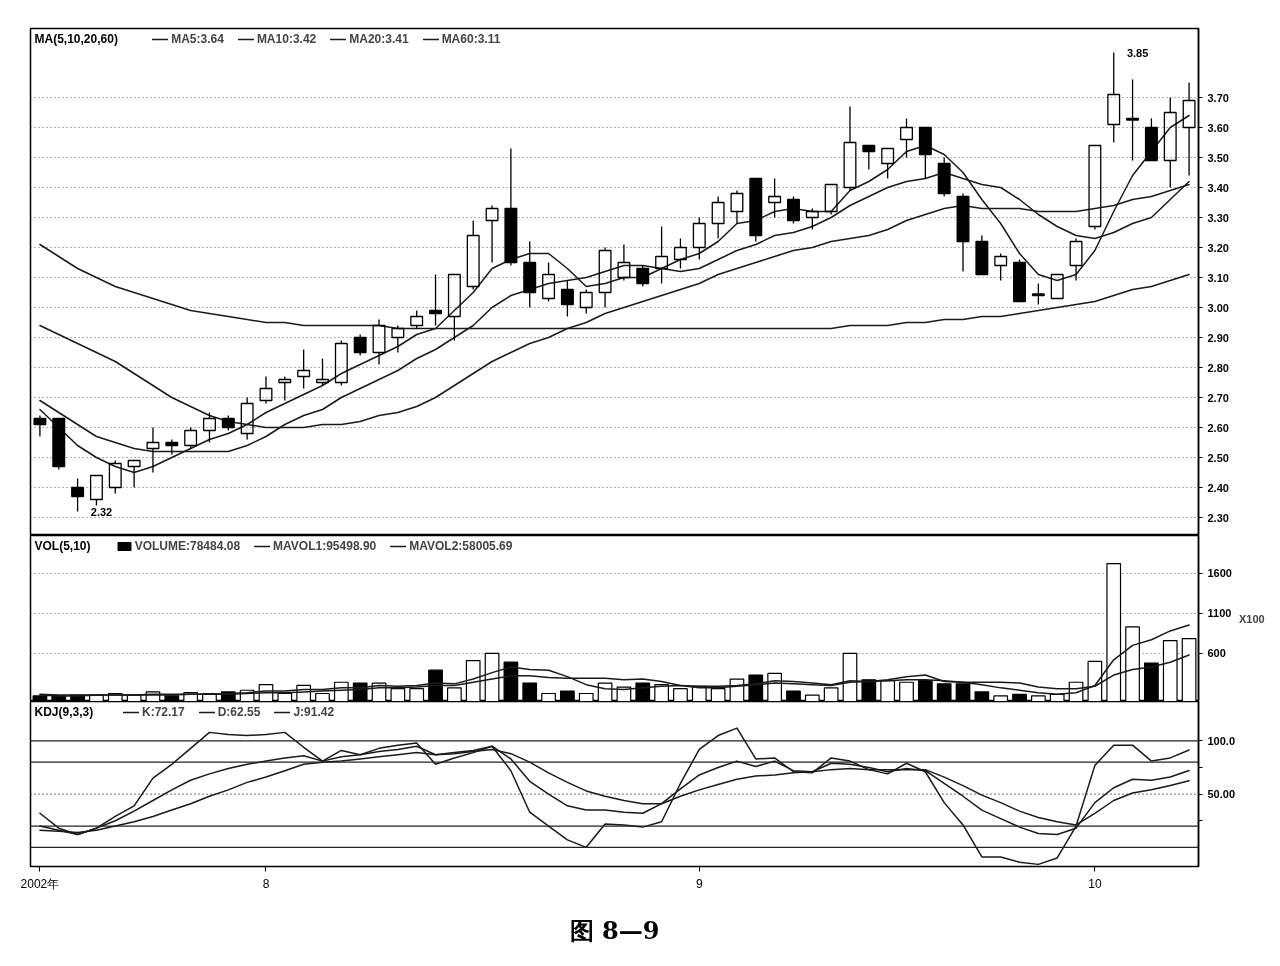  What do you see at coordinates (1218, 487) in the screenshot?
I see `y-tick-label: 2.40` at bounding box center [1218, 487].